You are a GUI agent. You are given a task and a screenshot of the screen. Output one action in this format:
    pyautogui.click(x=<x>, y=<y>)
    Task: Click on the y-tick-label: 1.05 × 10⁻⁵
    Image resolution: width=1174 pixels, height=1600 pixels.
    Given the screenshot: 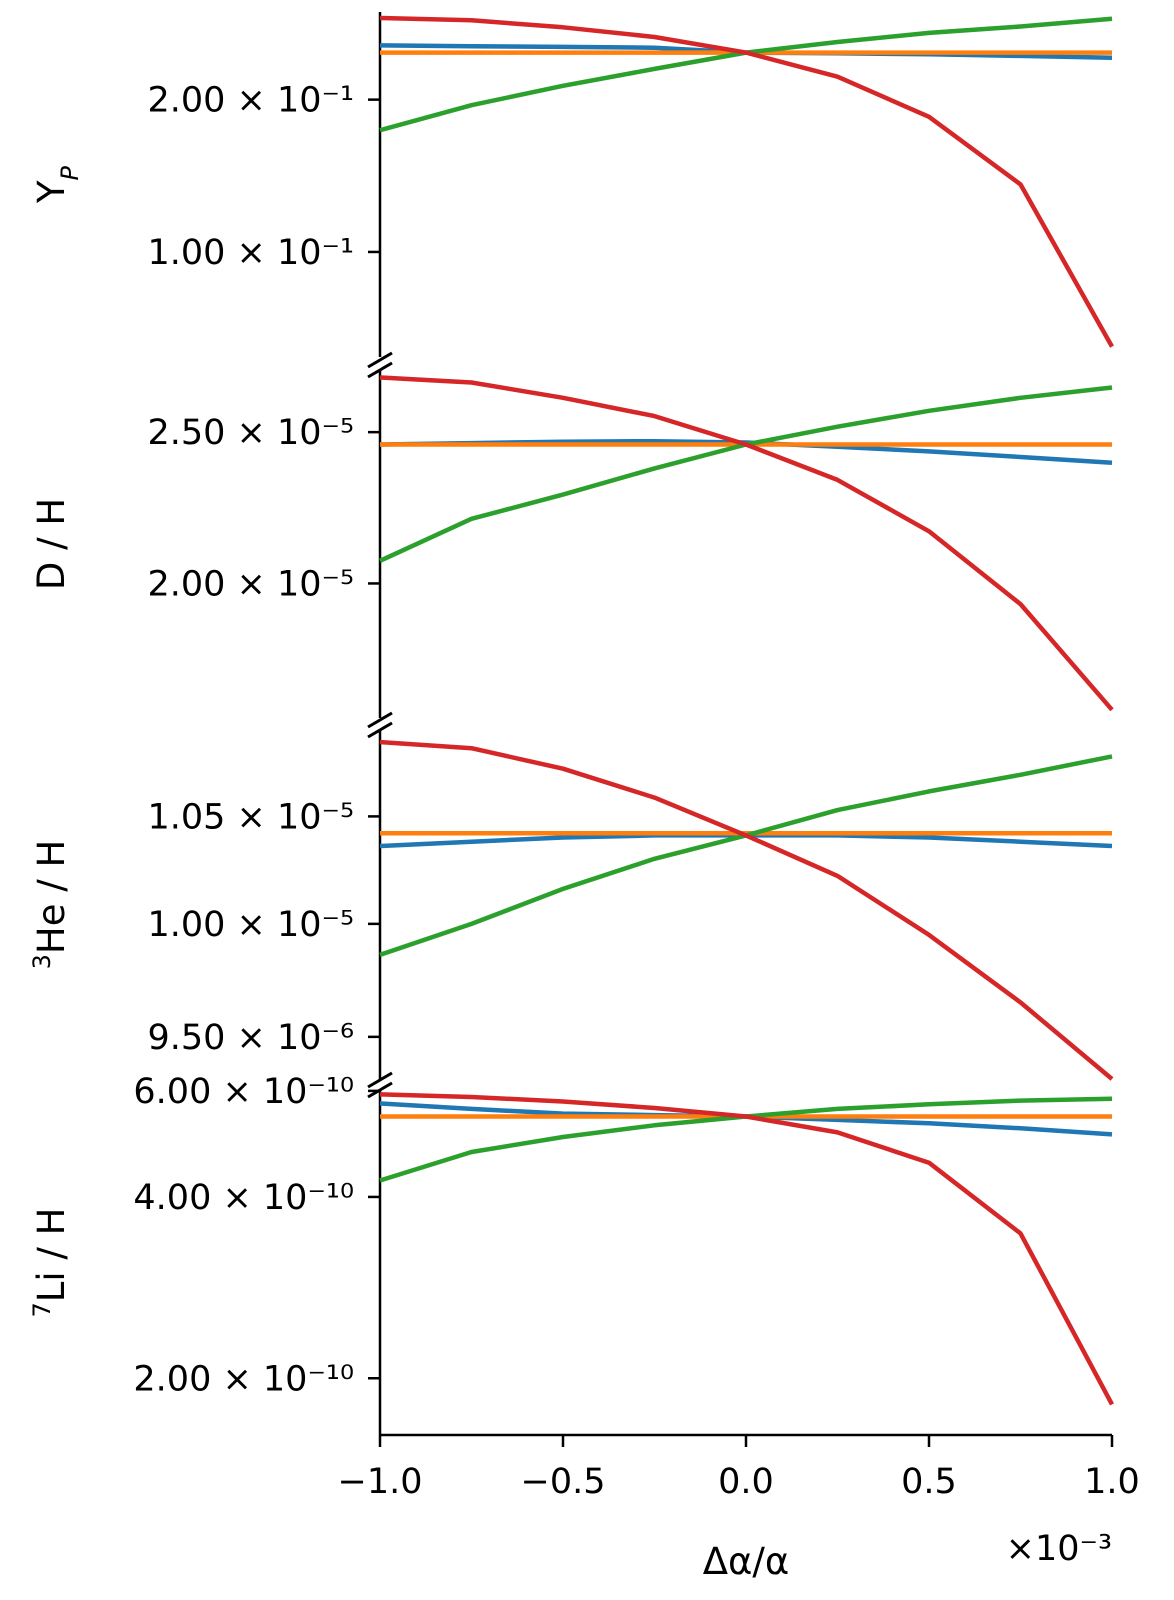 What is the action you would take?
    pyautogui.click(x=250, y=817)
    